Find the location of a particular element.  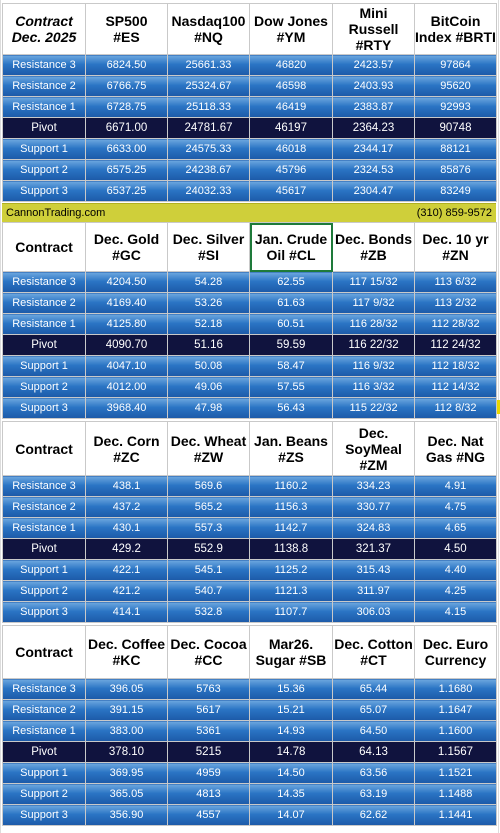

value-cell: 324.83 is located at coordinates (373, 528).